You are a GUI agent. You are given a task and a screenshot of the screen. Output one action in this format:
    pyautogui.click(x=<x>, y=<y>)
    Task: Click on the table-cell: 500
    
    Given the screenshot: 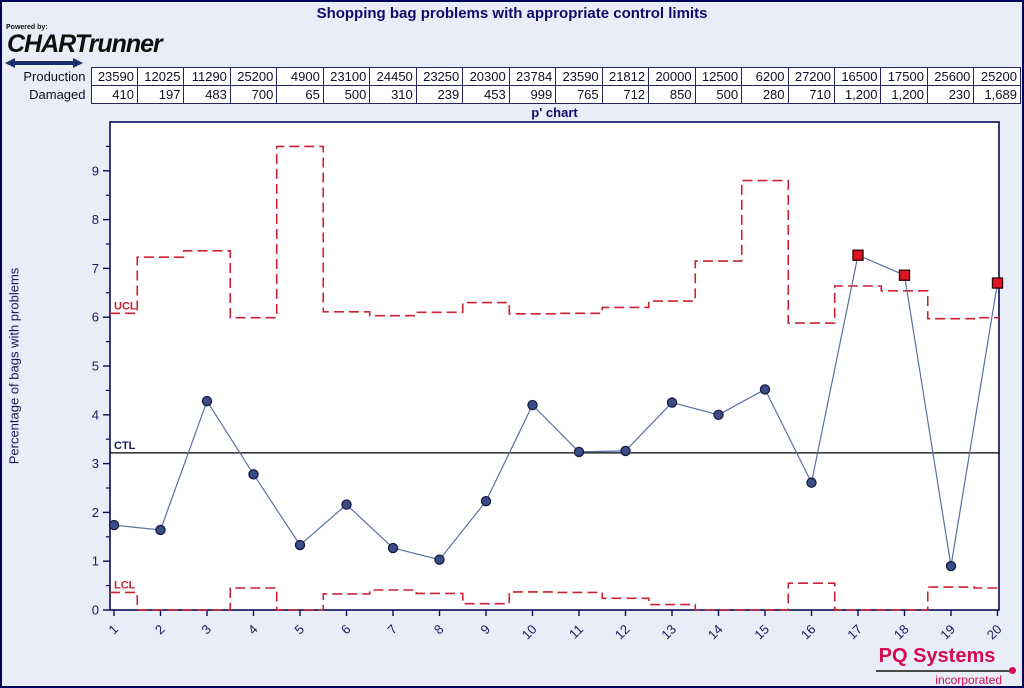 What is the action you would take?
    pyautogui.click(x=718, y=94)
    